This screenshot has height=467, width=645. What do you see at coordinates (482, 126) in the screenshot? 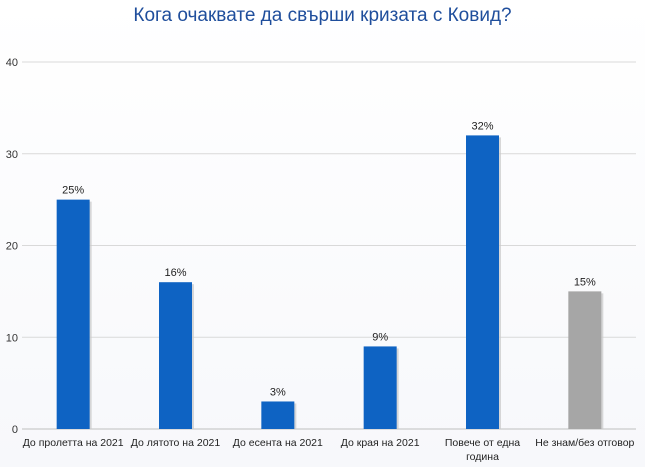
I see `data-label: 32%` at bounding box center [482, 126].